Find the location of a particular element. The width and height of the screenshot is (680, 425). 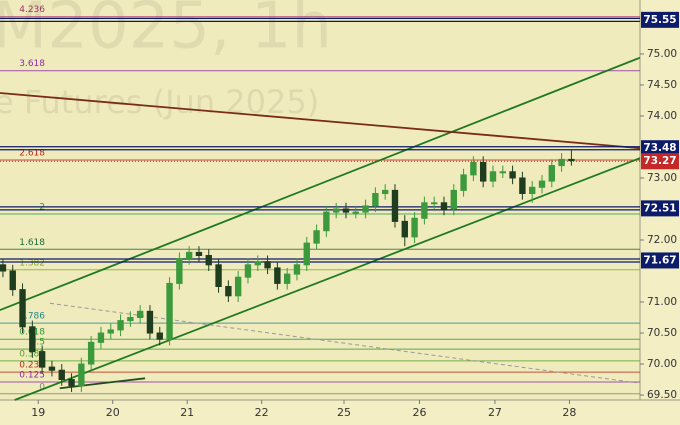

y-tick-label: 70.00 is located at coordinates (662, 364).